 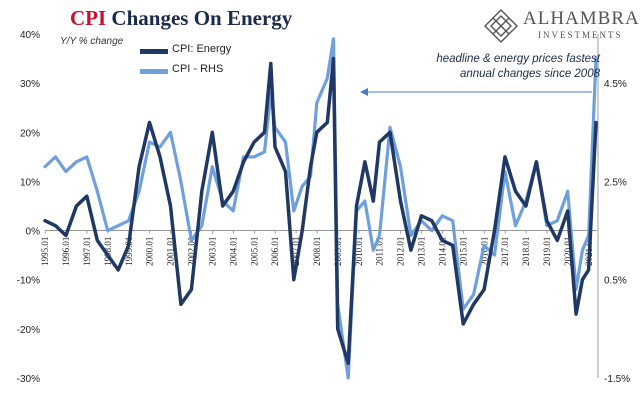 I want to click on x-tick-label: 2019.01, so click(x=547, y=251).